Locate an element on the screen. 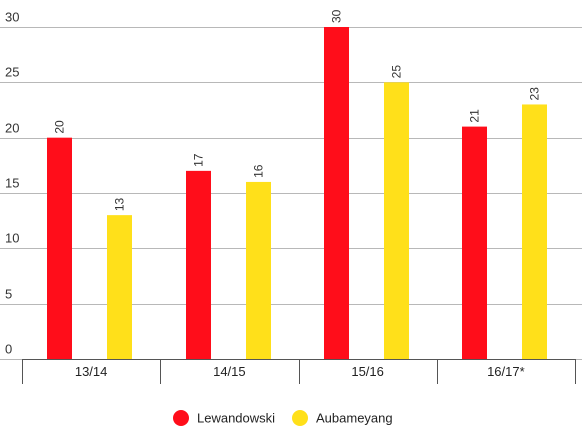  data-label-lewandowski-0: 20 is located at coordinates (60, 127).